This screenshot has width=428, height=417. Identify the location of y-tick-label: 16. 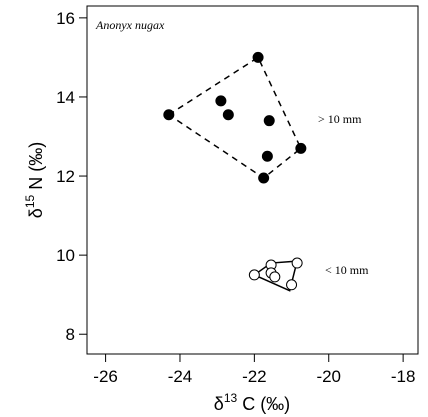
(65, 18).